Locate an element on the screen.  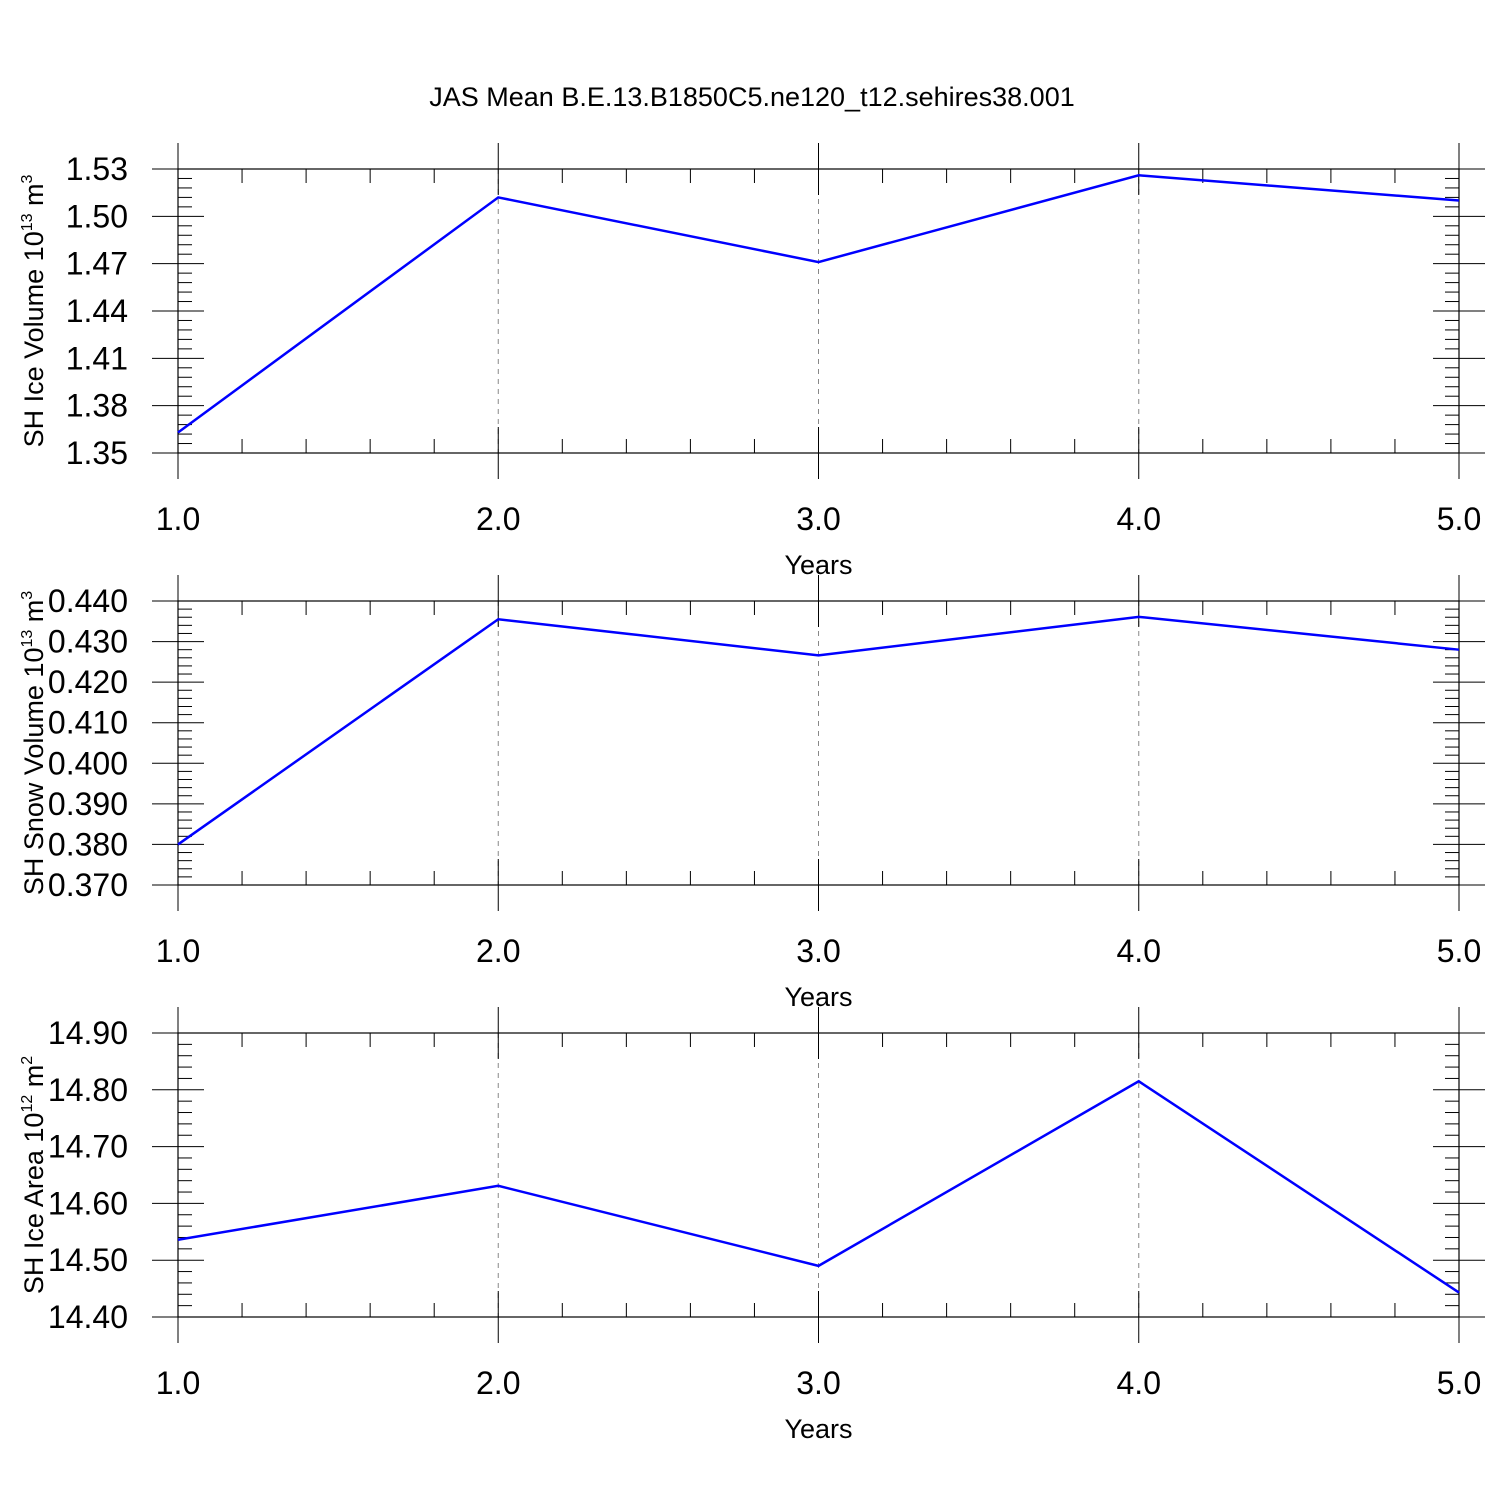
y-tick-label: 14.40 is located at coordinates (88, 1317).